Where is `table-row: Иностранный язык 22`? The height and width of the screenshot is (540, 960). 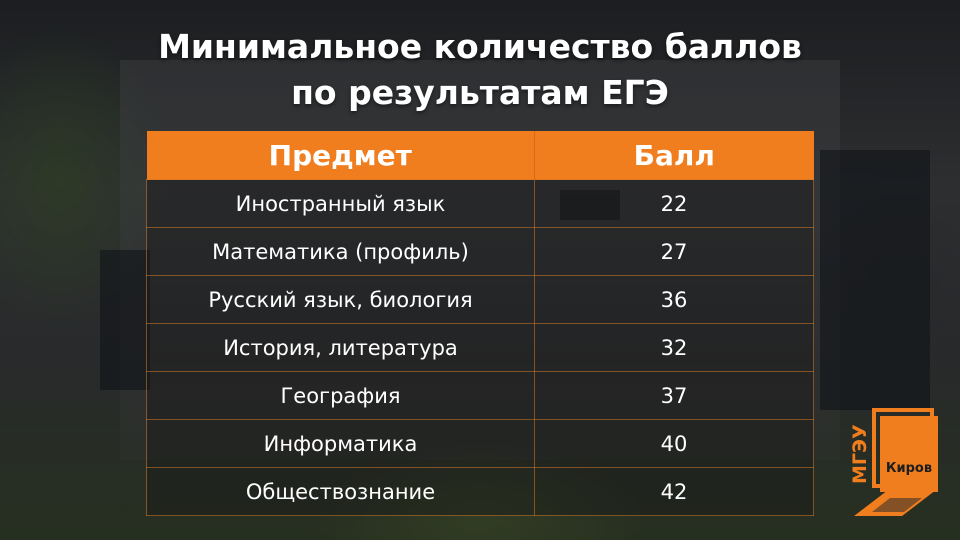
table-row: Иностранный язык 22 is located at coordinates (480, 203).